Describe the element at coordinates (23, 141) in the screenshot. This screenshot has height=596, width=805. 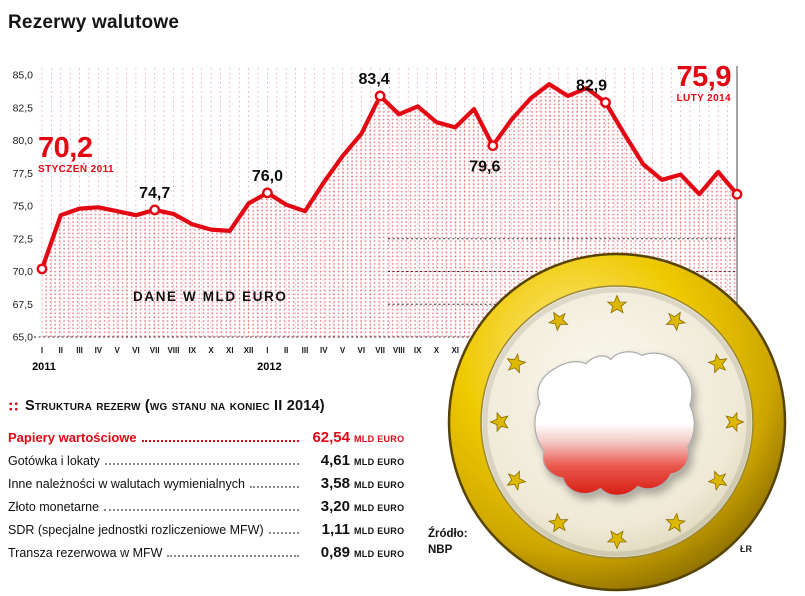
I see `y-axis-label: 80,0` at that location.